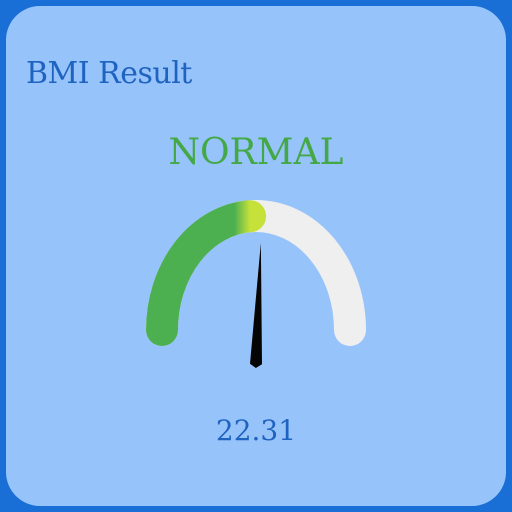 This screenshot has width=512, height=512. What do you see at coordinates (206, 273) in the screenshot?
I see `gauge-fill` at bounding box center [206, 273].